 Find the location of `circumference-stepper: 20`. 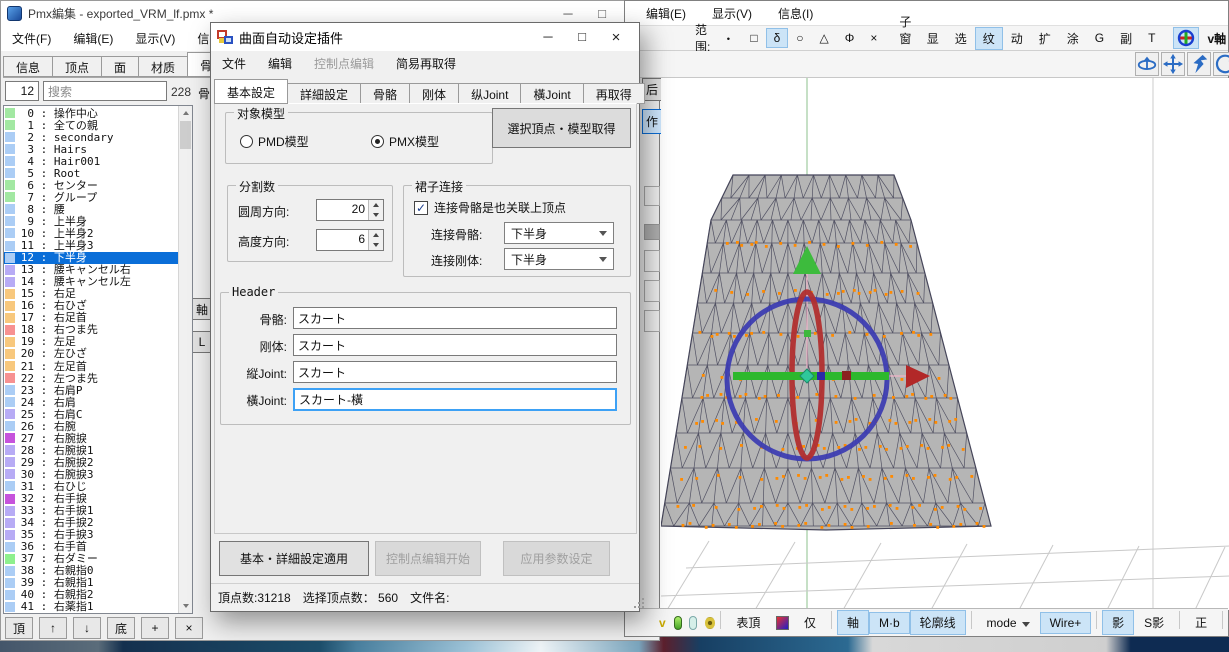

circumference-stepper: 20 is located at coordinates (350, 210).